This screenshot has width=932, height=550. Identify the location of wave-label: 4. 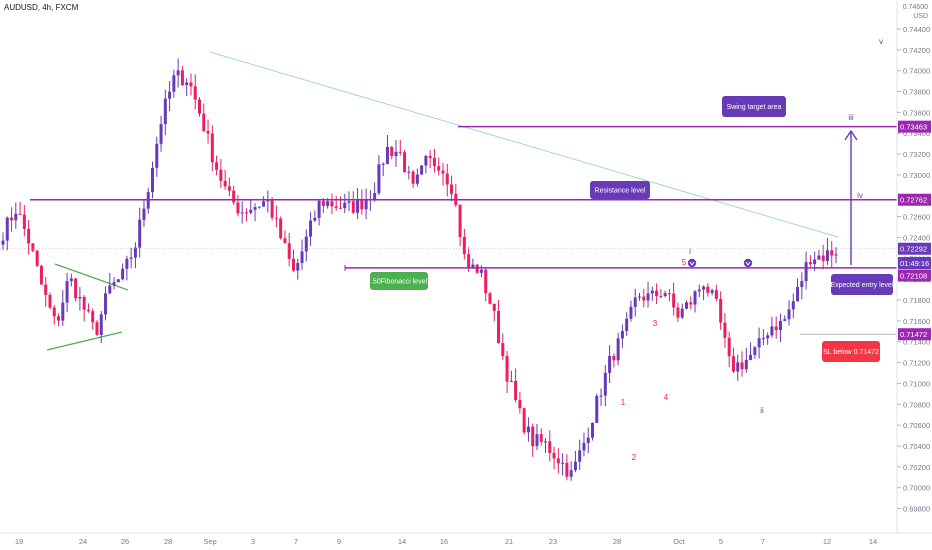
(666, 397).